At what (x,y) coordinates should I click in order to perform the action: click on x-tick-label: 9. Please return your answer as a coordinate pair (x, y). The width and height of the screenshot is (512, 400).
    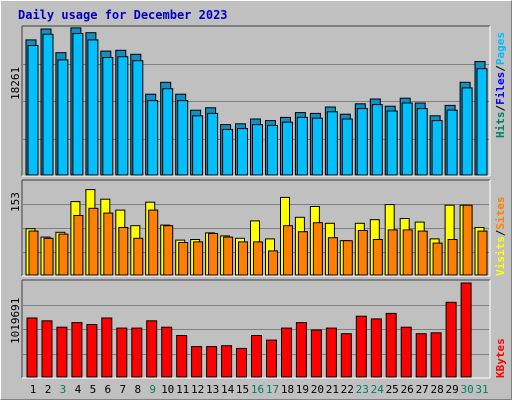
    Looking at the image, I should click on (152, 389).